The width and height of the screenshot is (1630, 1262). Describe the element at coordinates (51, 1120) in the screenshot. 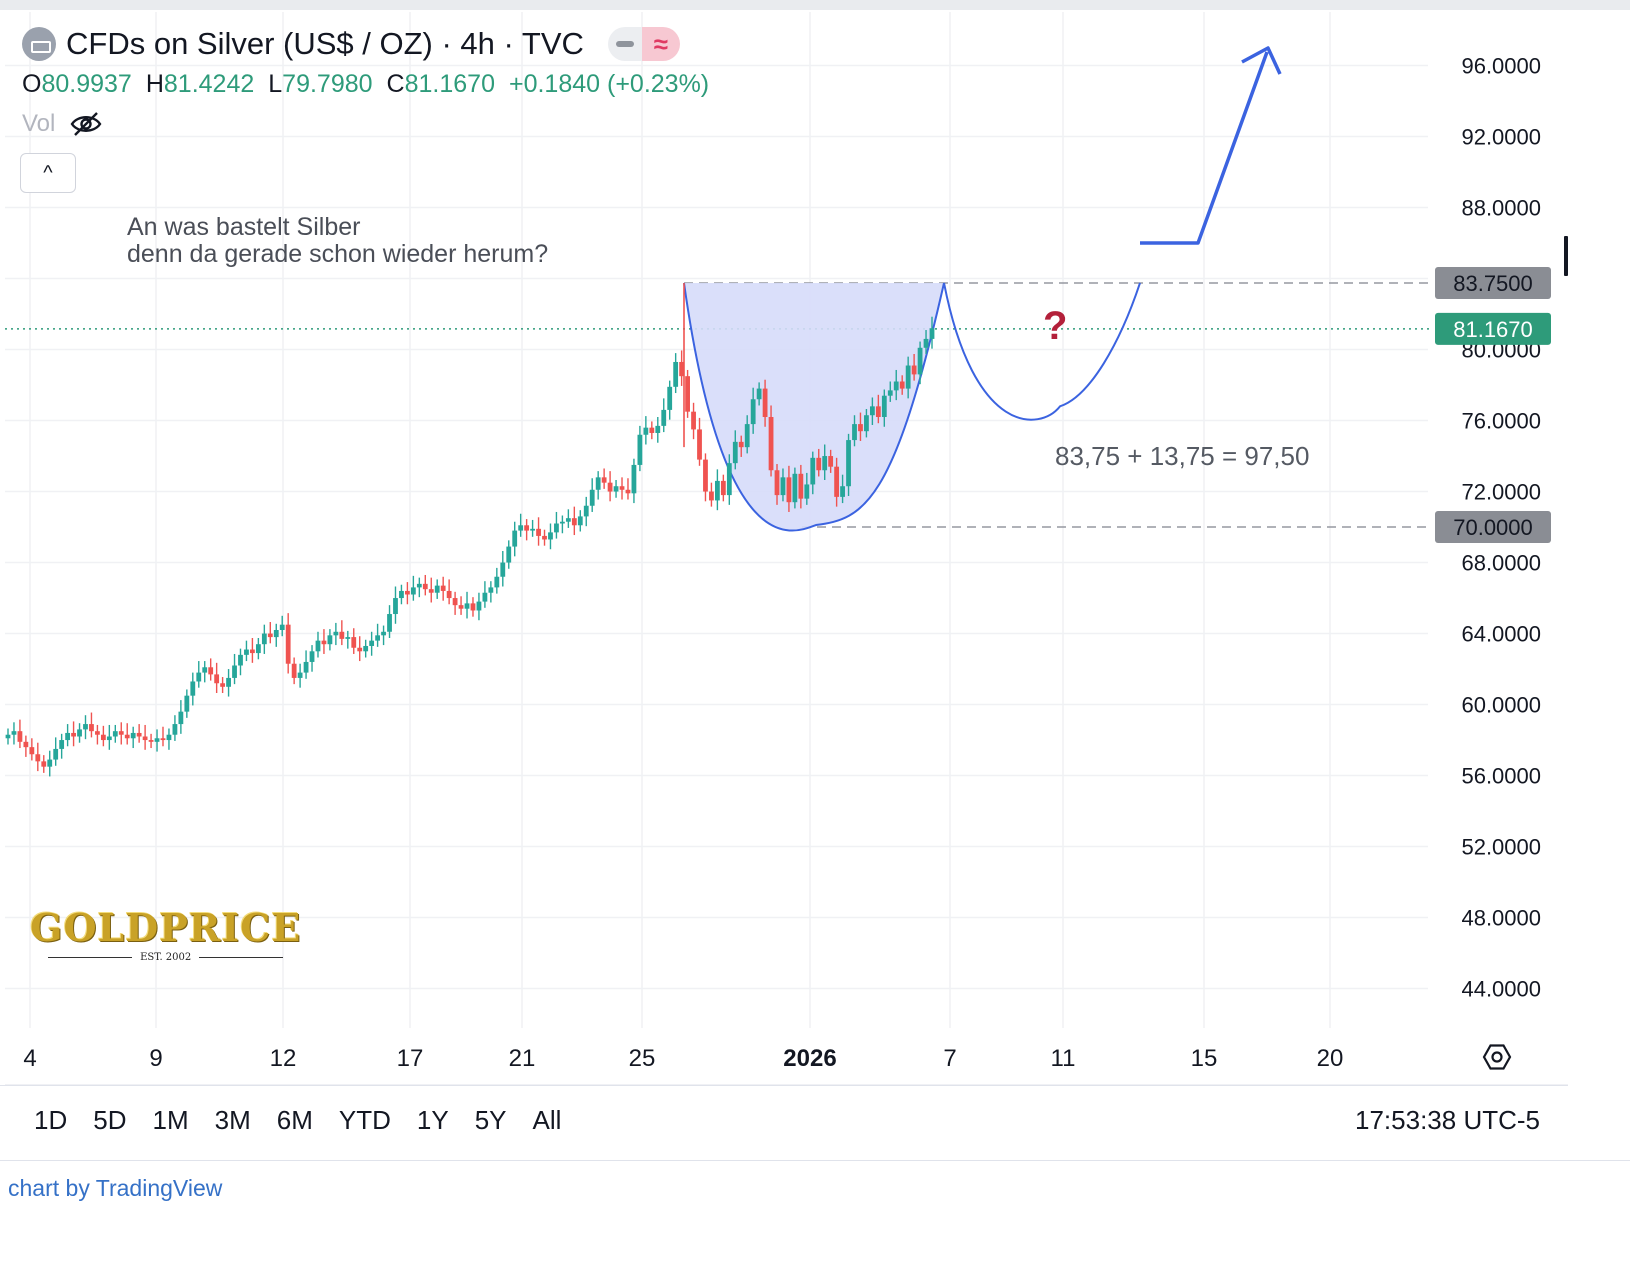

I see `range-button-1d: 1D` at that location.